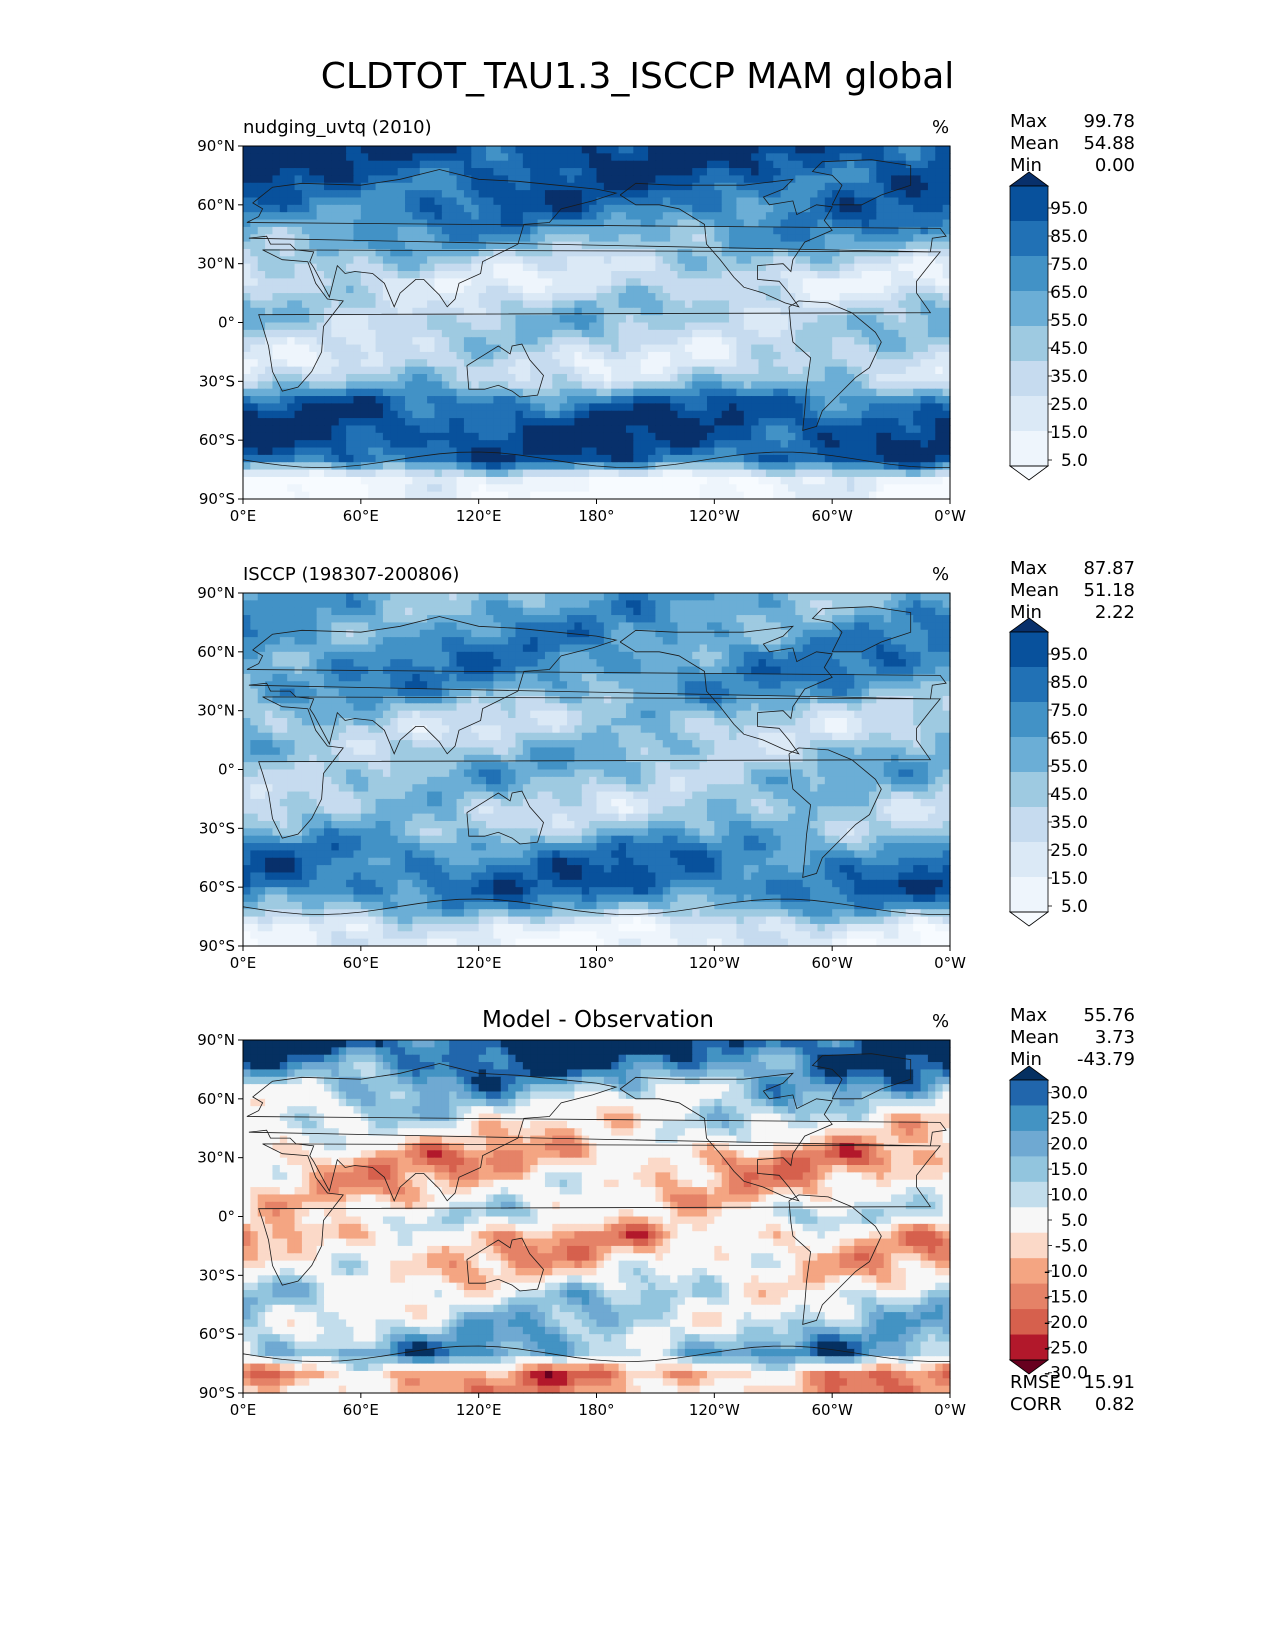  I want to click on colorbar-label: 45.0, so click(1069, 349).